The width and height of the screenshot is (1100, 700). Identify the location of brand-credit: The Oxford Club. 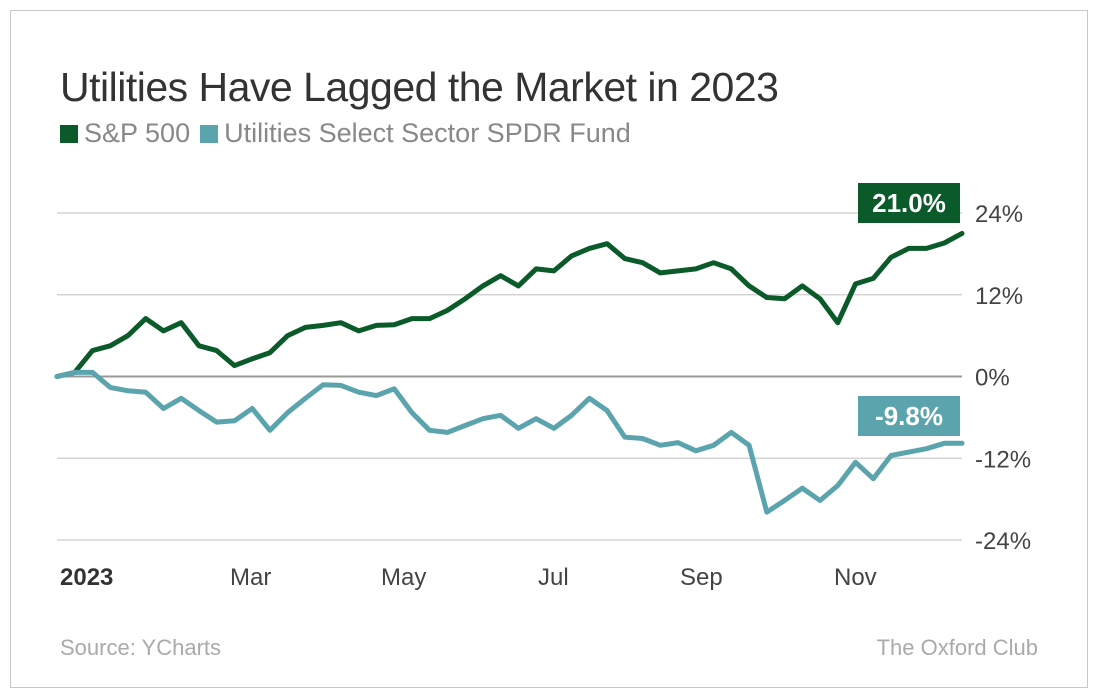
(957, 647).